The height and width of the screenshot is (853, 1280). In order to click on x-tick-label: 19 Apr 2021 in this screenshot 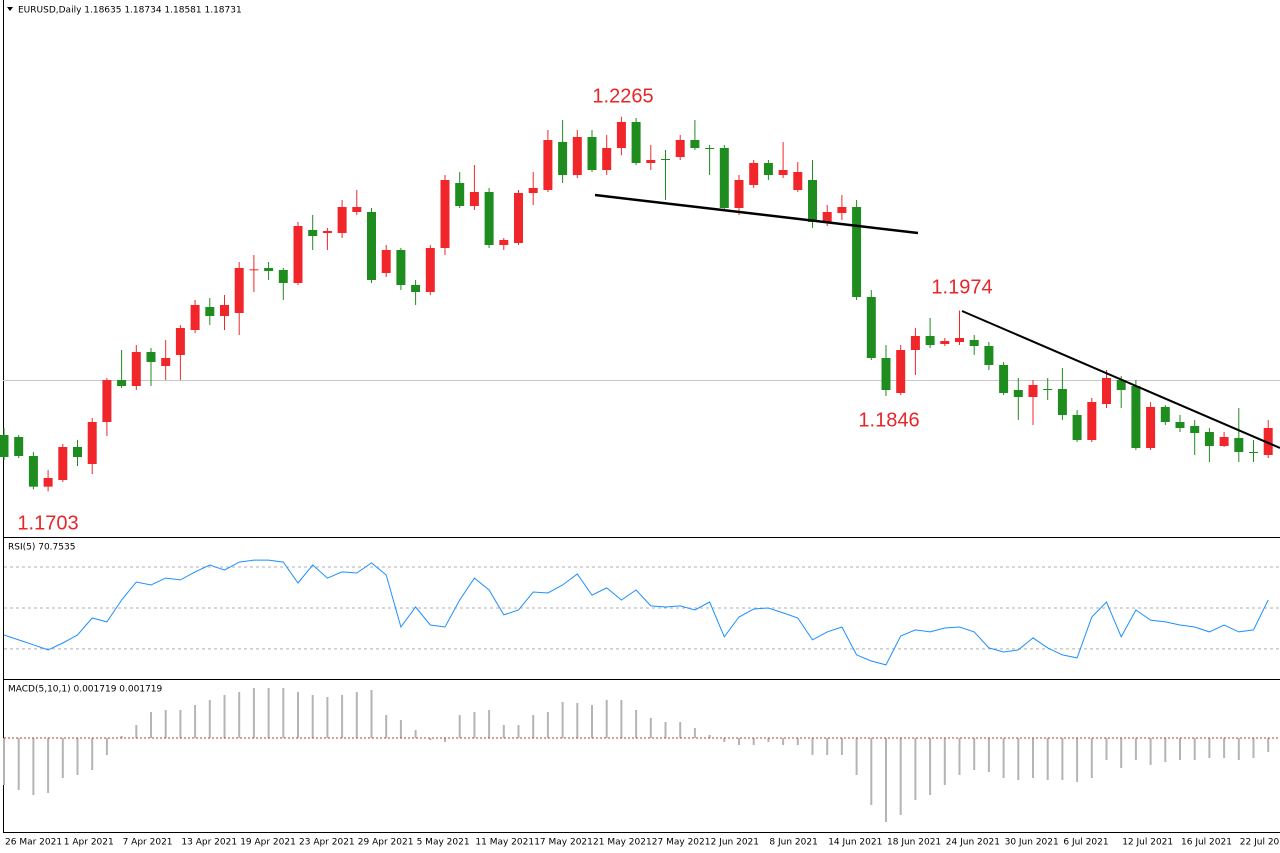, I will do `click(268, 843)`.